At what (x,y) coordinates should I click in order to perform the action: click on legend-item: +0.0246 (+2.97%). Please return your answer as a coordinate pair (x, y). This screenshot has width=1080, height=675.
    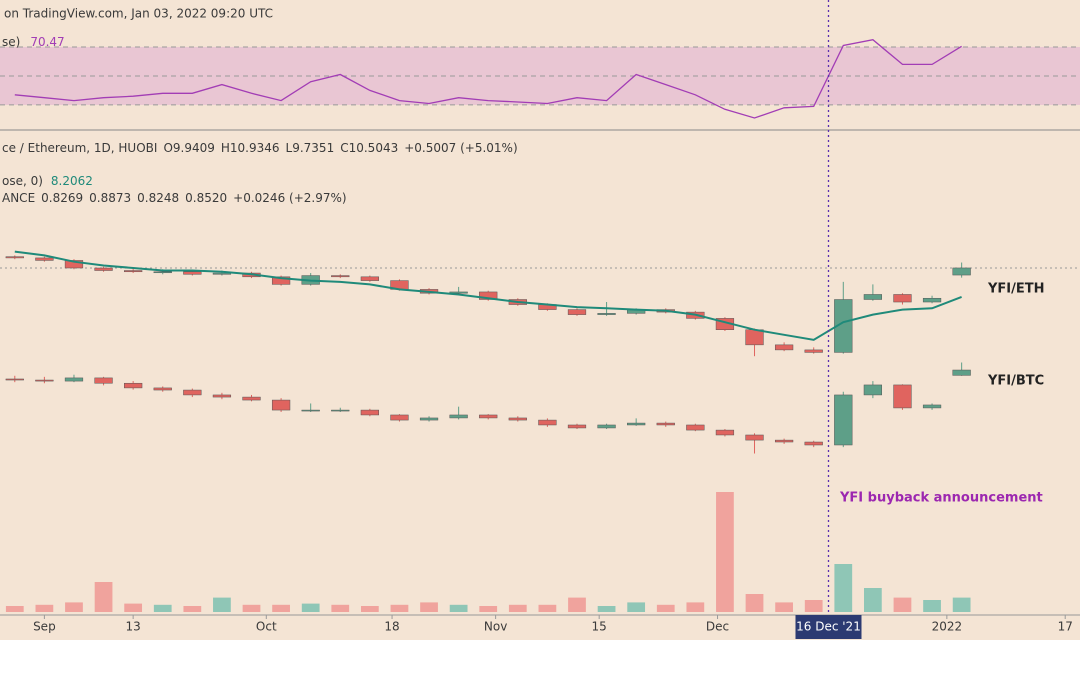
    Looking at the image, I should click on (289, 198).